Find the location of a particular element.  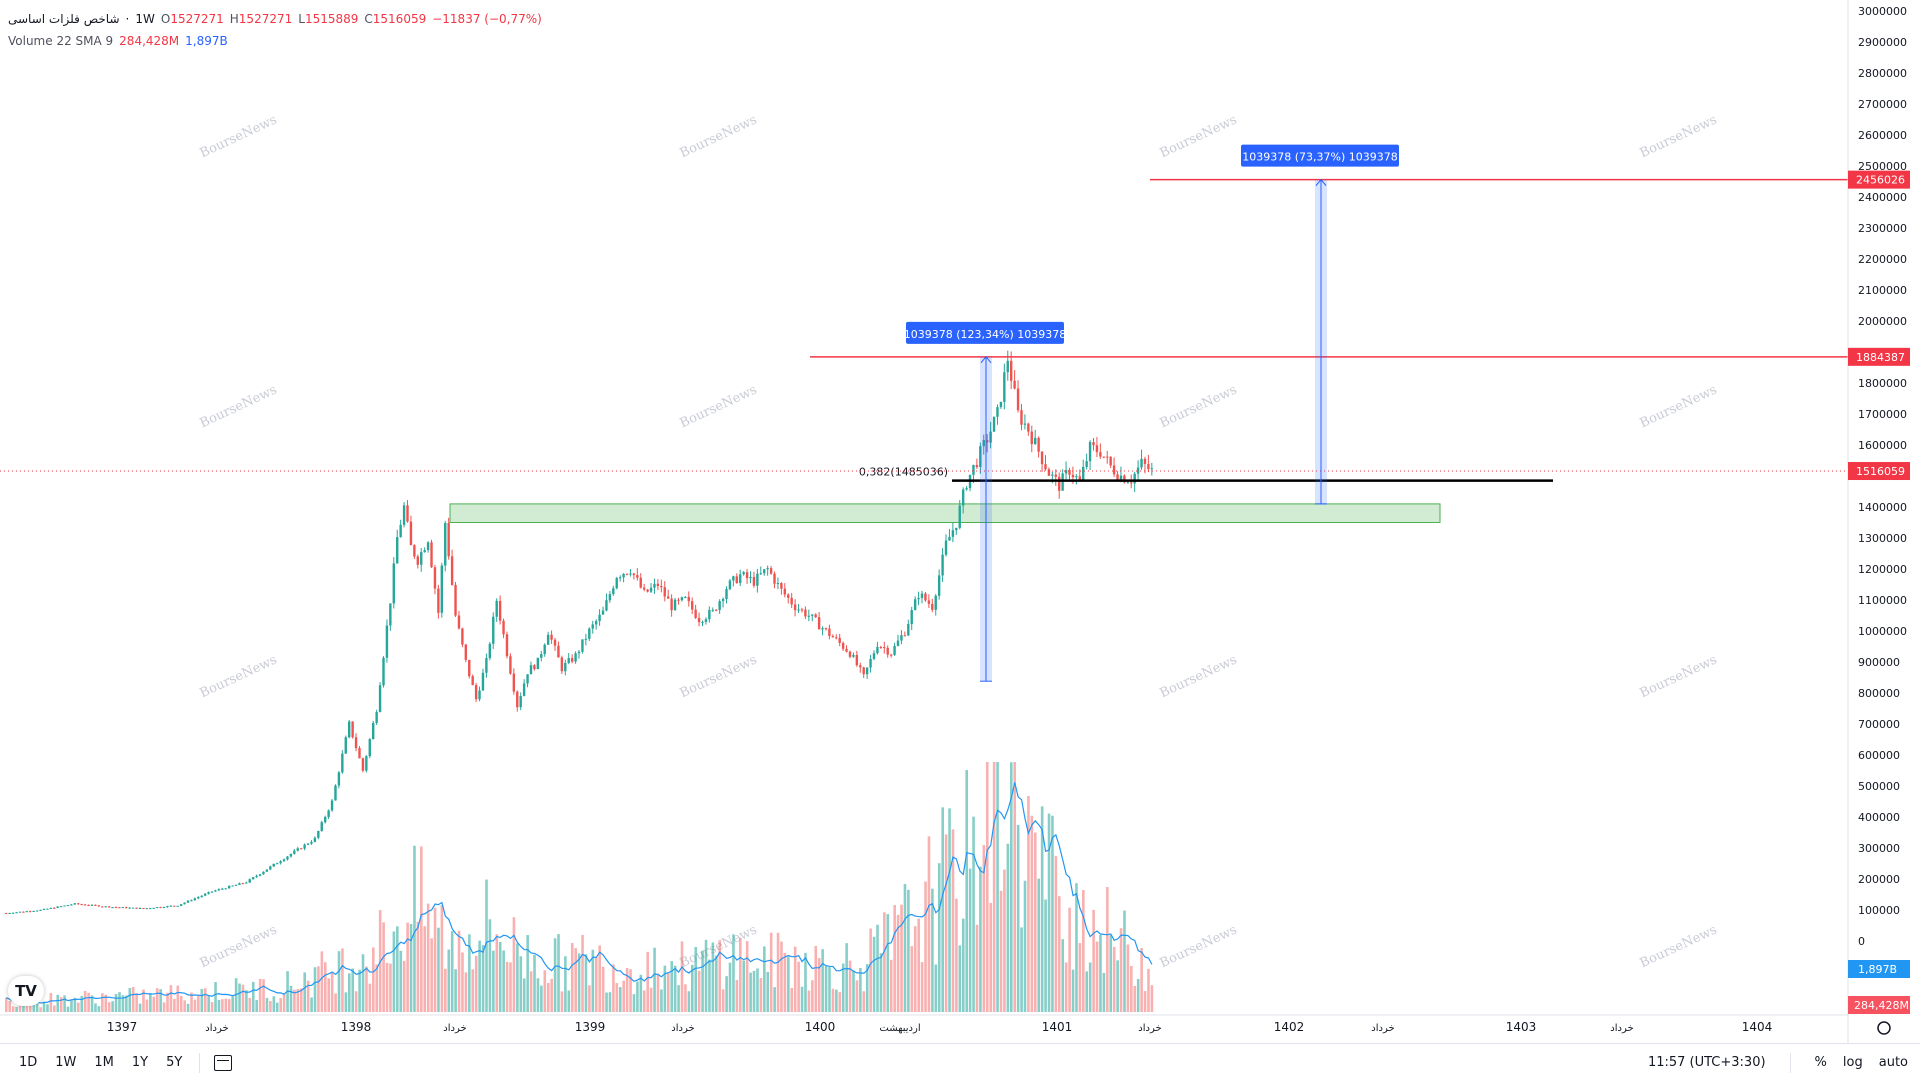

percent-toggle: % is located at coordinates (1820, 1062).